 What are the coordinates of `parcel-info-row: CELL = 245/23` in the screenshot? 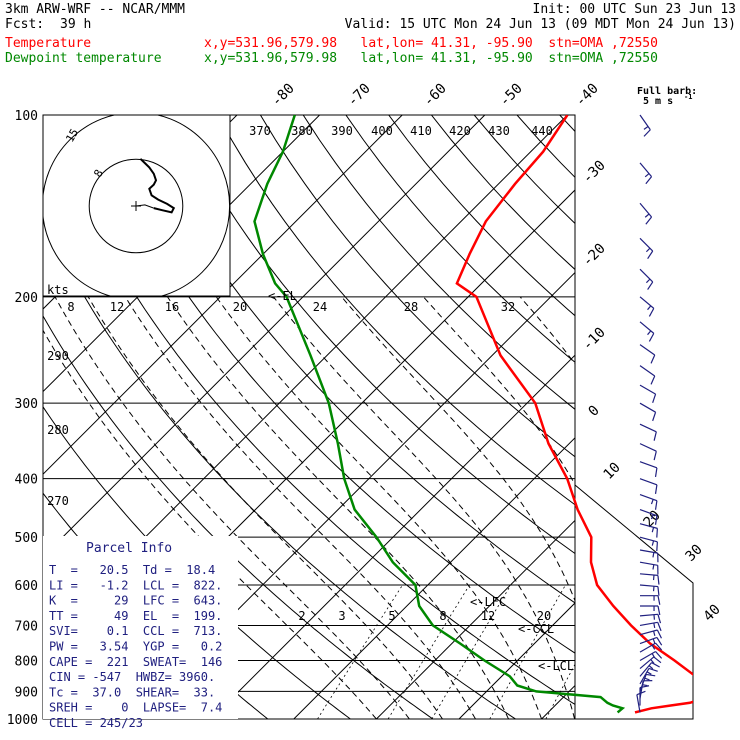 It's located at (96, 723).